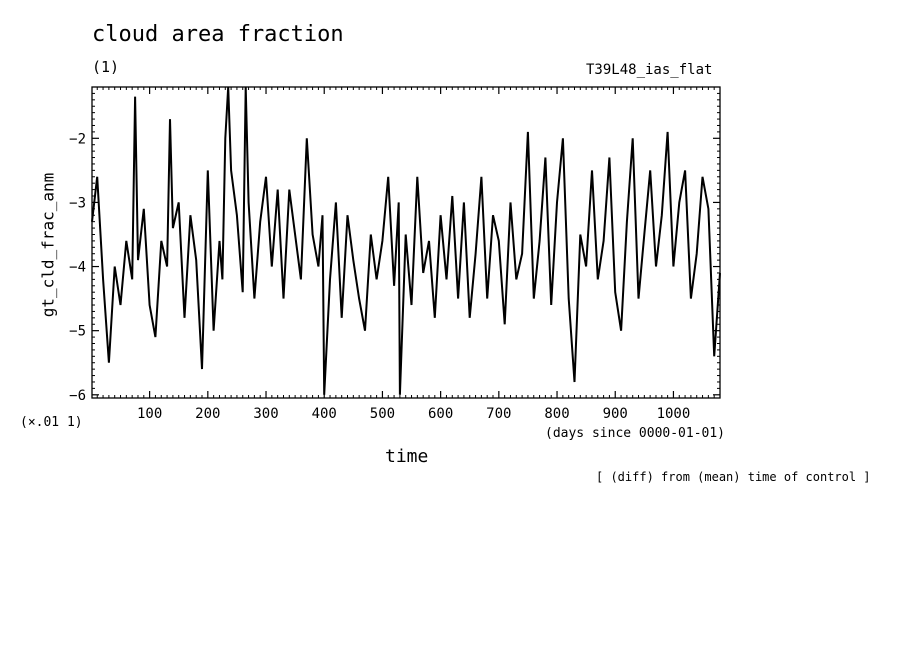 The width and height of the screenshot is (904, 654). What do you see at coordinates (77, 203) in the screenshot?
I see `y-tick-label: −3` at bounding box center [77, 203].